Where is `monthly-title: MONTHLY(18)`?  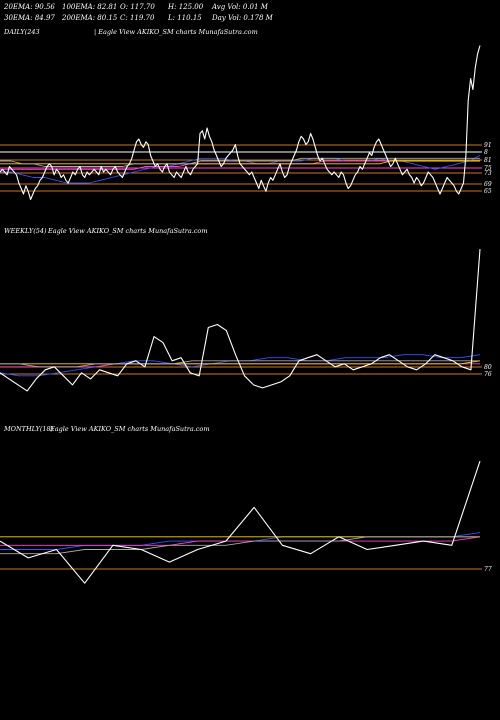 monthly-title: MONTHLY(18) is located at coordinates (29, 429).